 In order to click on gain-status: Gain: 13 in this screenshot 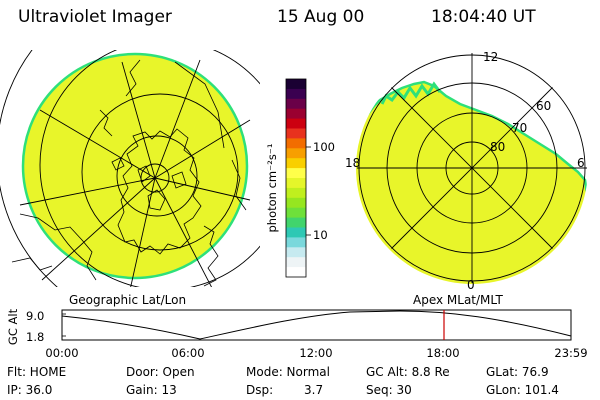, I will do `click(151, 390)`.